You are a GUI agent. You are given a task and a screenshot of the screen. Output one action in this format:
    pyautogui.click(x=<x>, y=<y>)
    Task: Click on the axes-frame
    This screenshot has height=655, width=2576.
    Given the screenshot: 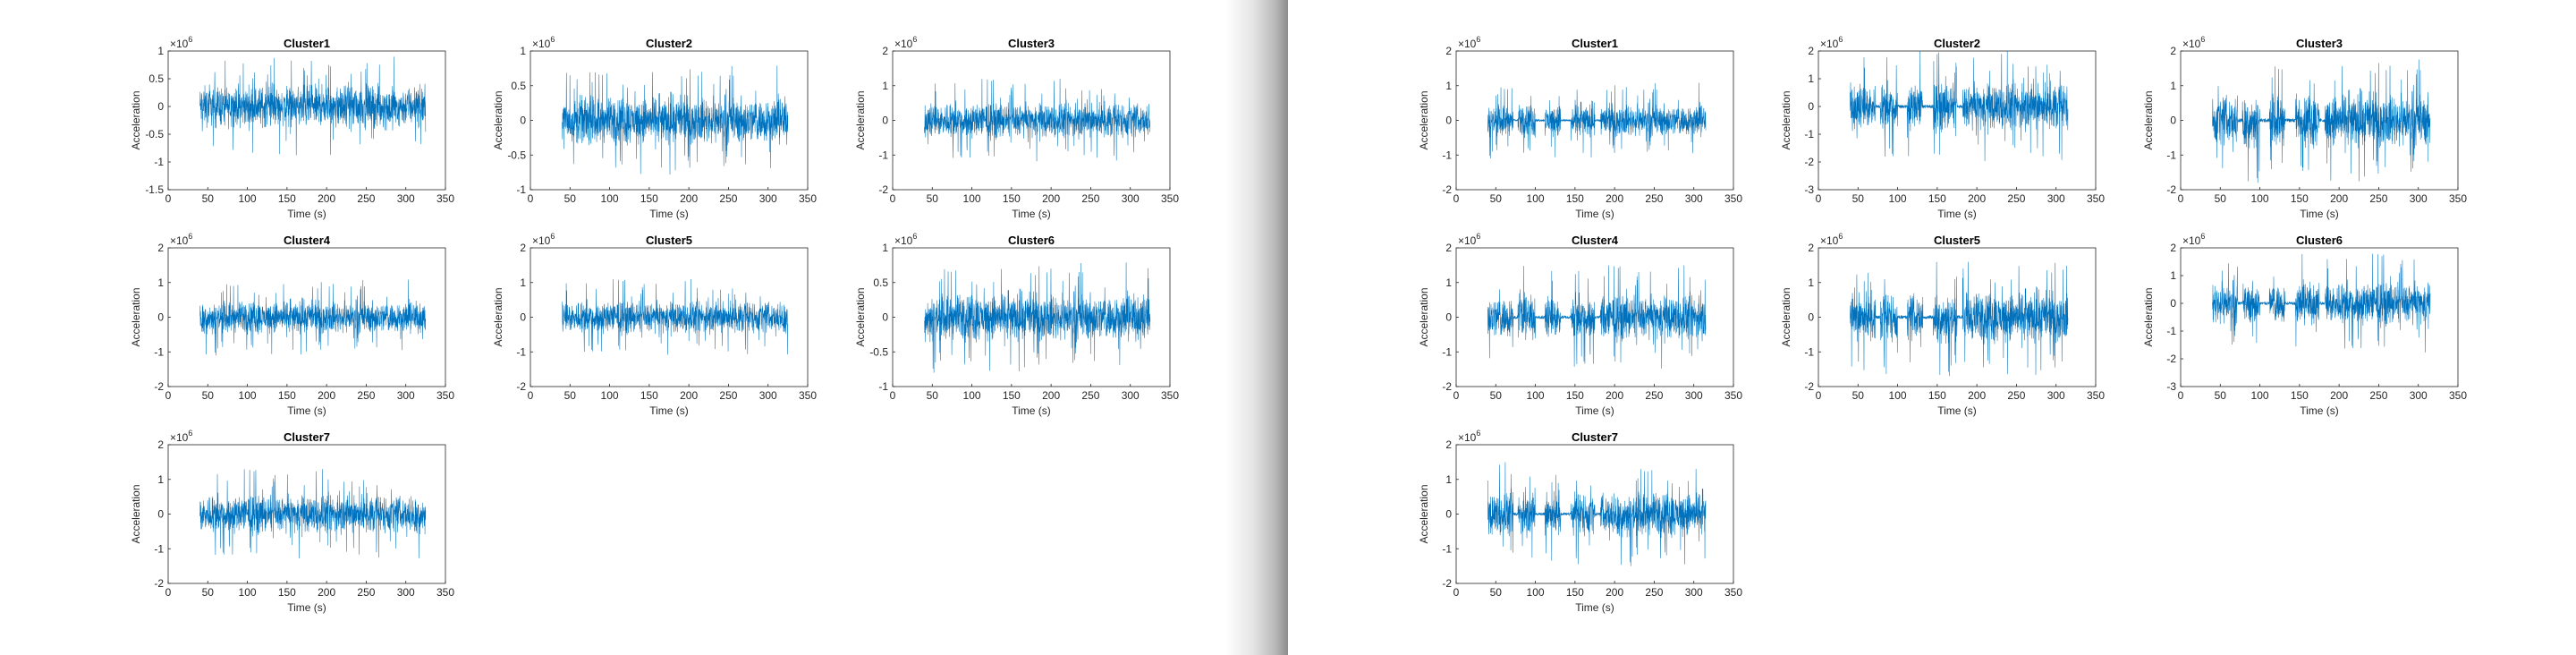 What is the action you would take?
    pyautogui.click(x=2319, y=317)
    